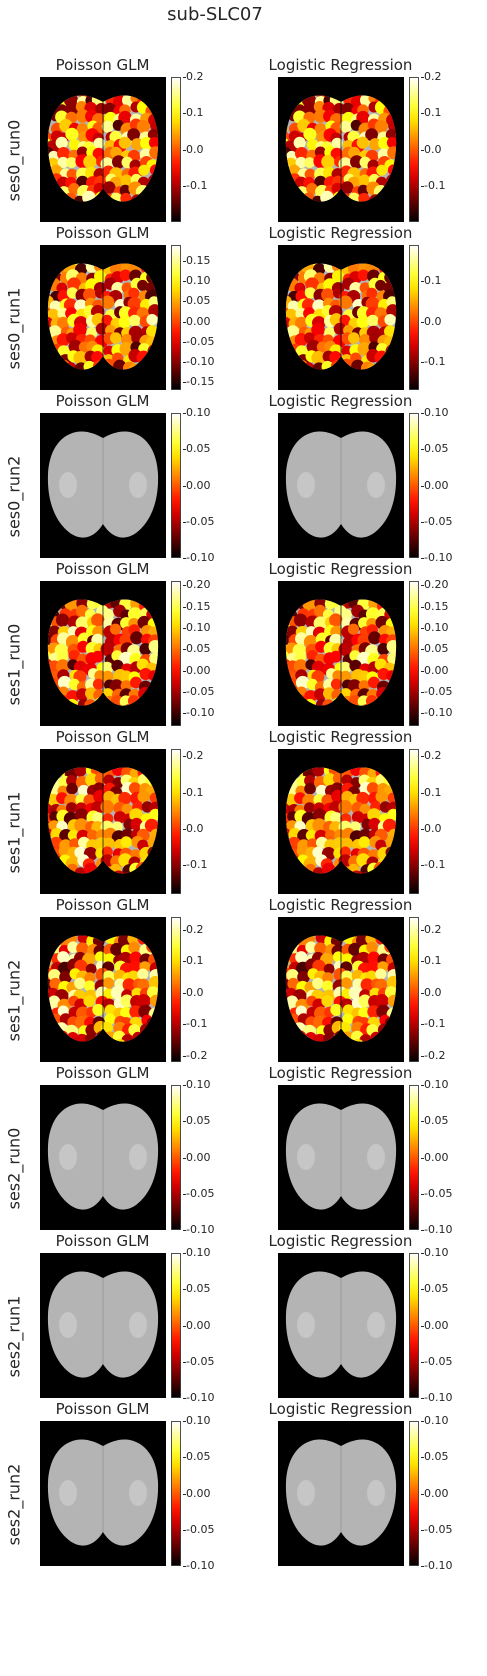 Image resolution: width=487 pixels, height=1676 pixels. I want to click on row-label: ses2_run2, so click(14, 1504).